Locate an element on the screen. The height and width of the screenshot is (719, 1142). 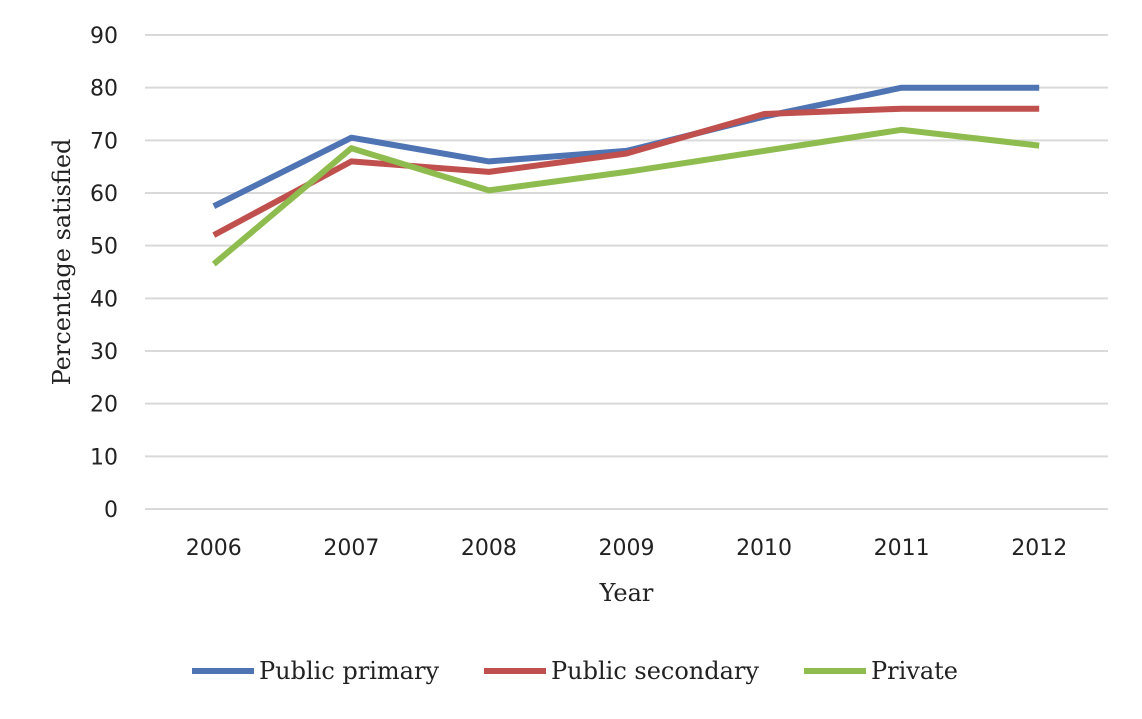
x-axis-title: Year is located at coordinates (626, 593).